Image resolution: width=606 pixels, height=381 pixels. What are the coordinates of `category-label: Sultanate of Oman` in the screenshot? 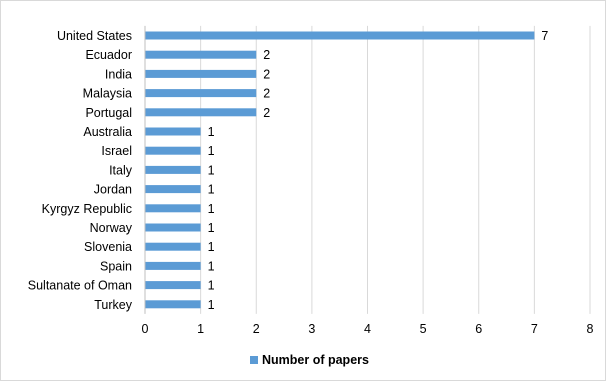 It's located at (80, 286).